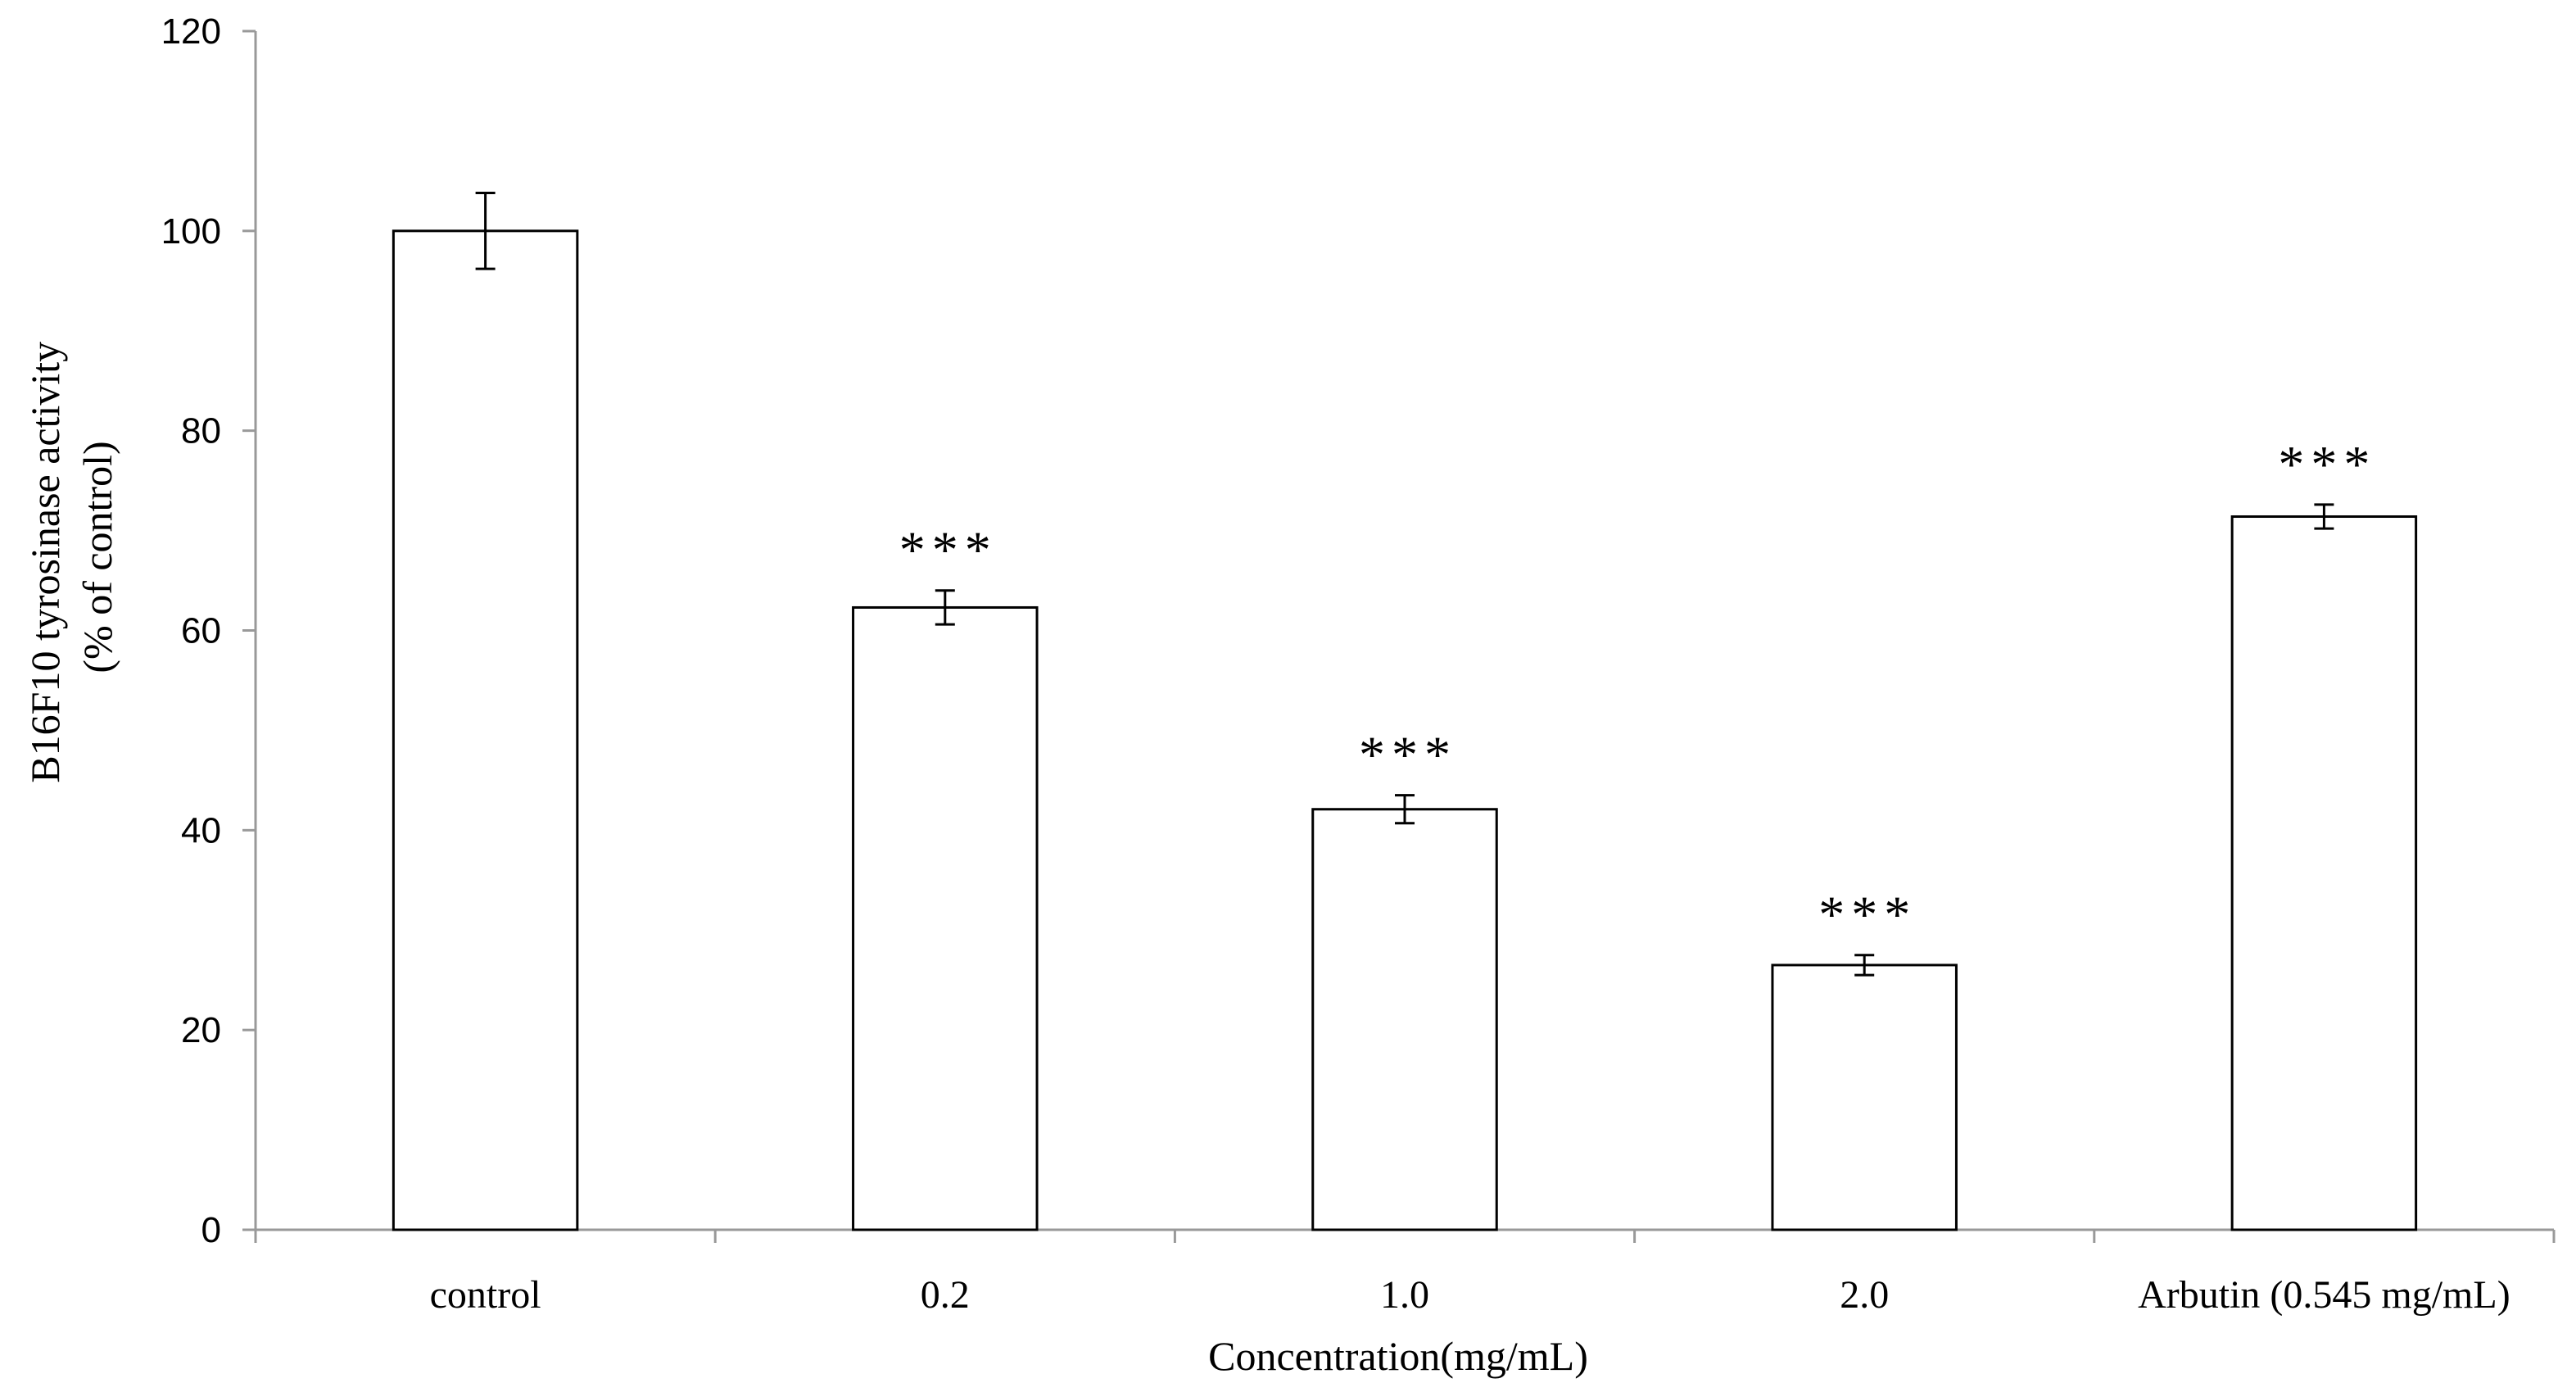 Image resolution: width=2576 pixels, height=1392 pixels. What do you see at coordinates (2324, 1295) in the screenshot?
I see `x-tick-label: Arbutin (0.545 mg/mL)` at bounding box center [2324, 1295].